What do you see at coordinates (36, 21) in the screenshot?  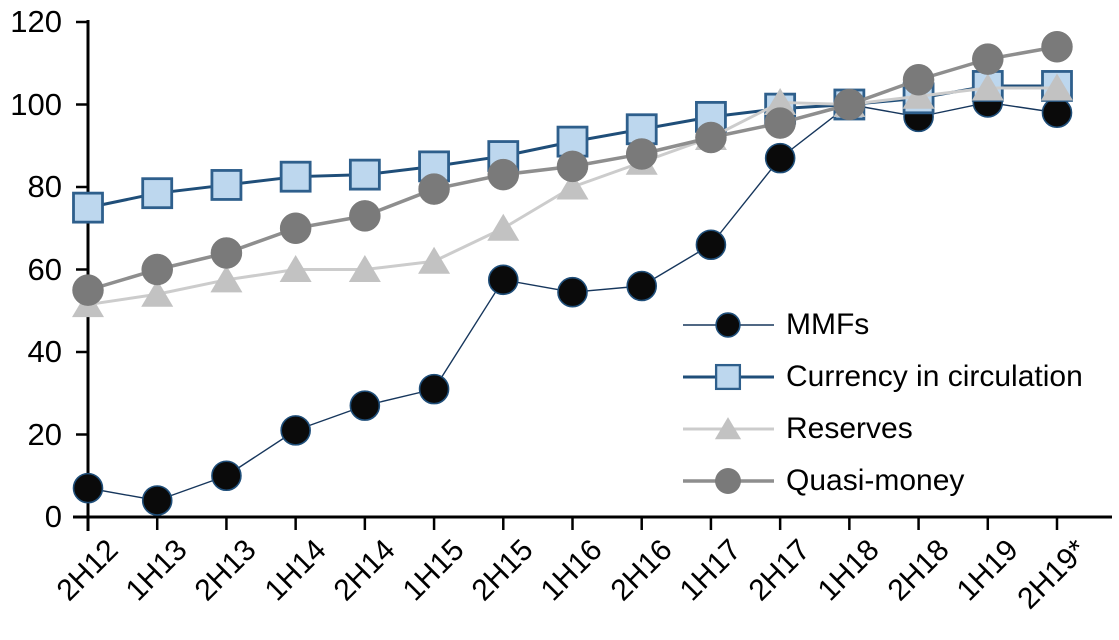 I see `y-tick-label: 120` at bounding box center [36, 21].